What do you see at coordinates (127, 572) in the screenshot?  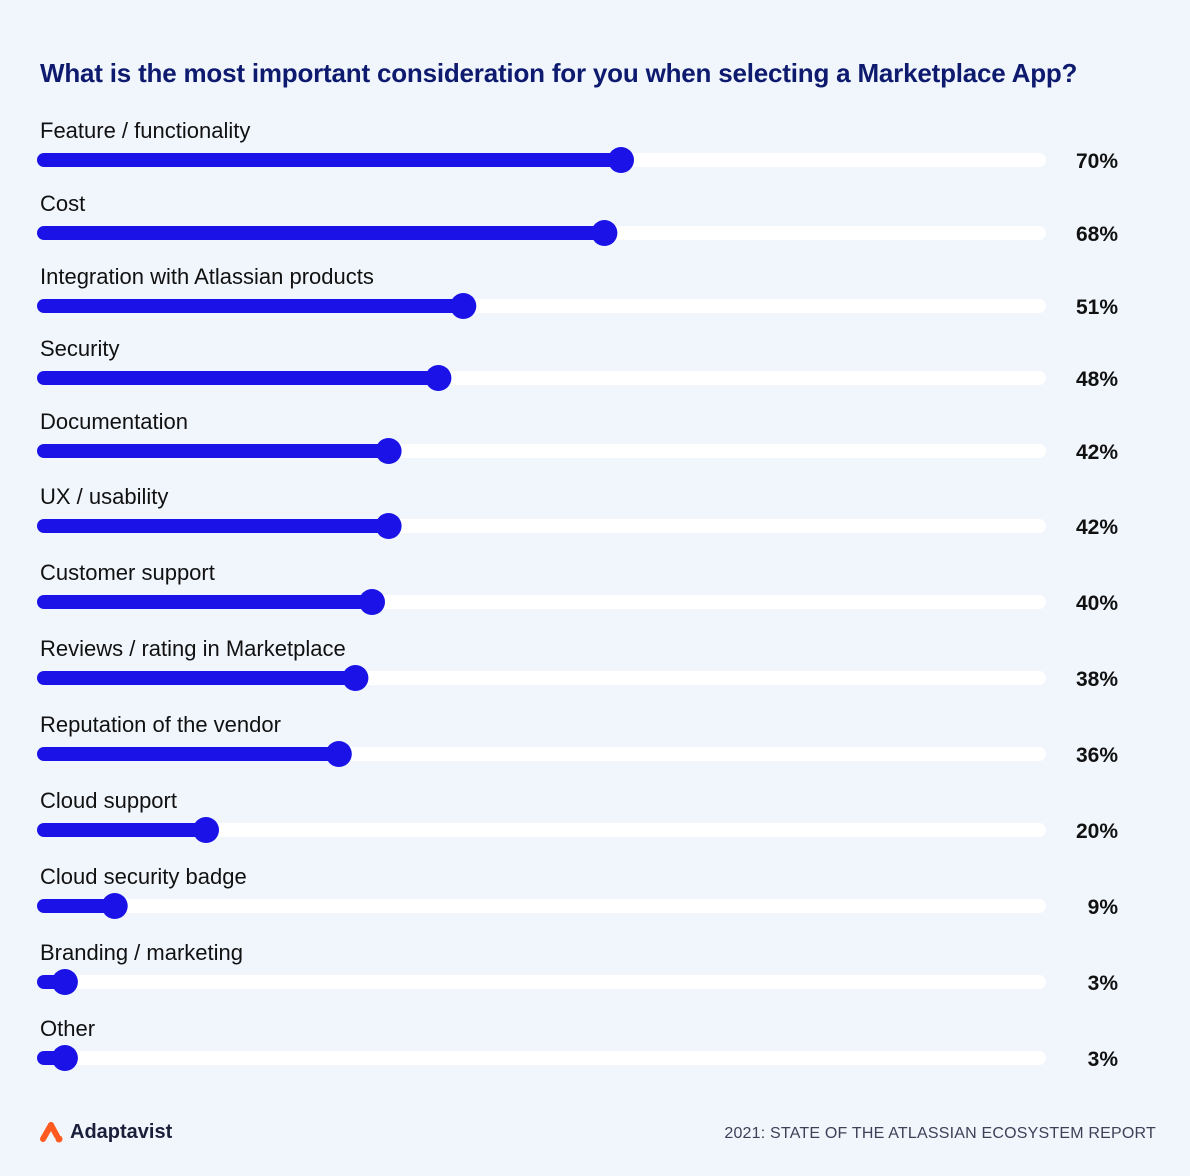 I see `category-label: Customer support` at bounding box center [127, 572].